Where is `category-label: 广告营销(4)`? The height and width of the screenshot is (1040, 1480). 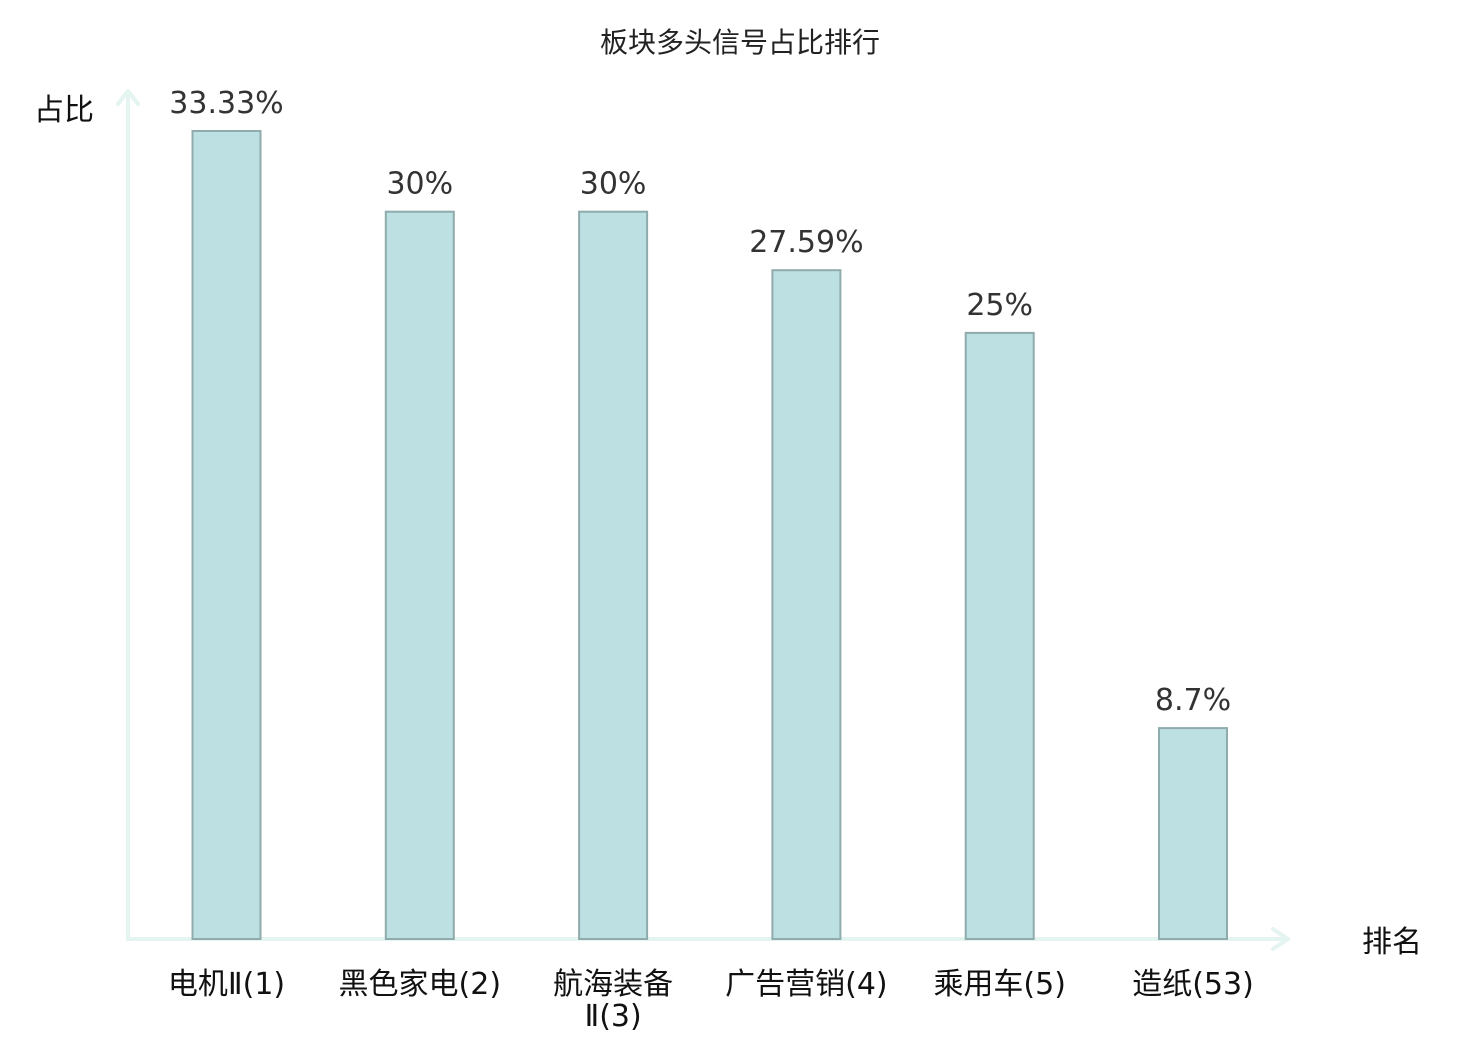 category-label: 广告营销(4) is located at coordinates (806, 984).